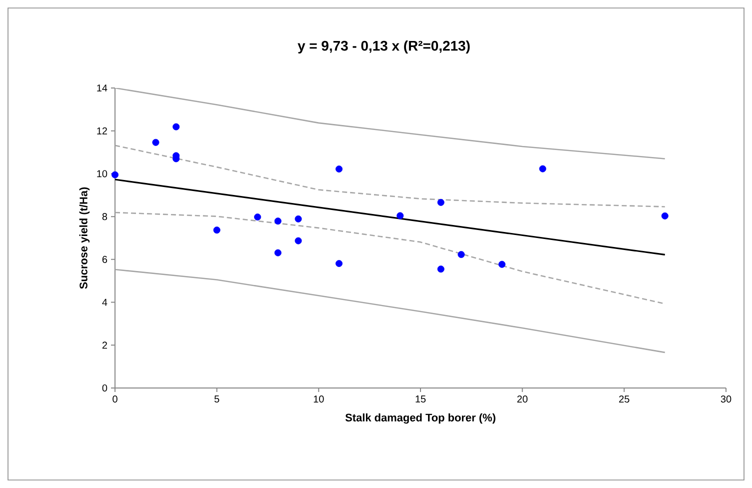 This screenshot has width=752, height=488. What do you see at coordinates (115, 399) in the screenshot?
I see `x-tick-label: 0` at bounding box center [115, 399].